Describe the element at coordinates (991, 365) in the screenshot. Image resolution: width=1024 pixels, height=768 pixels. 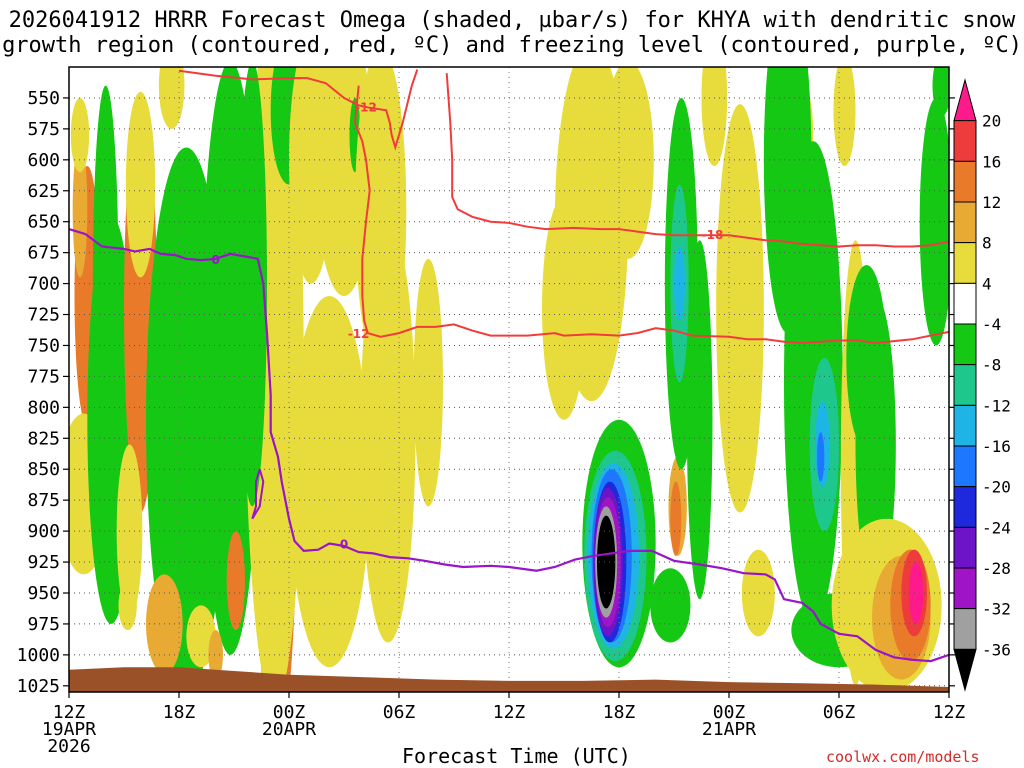
I see `colorbar-label: -8` at that location.